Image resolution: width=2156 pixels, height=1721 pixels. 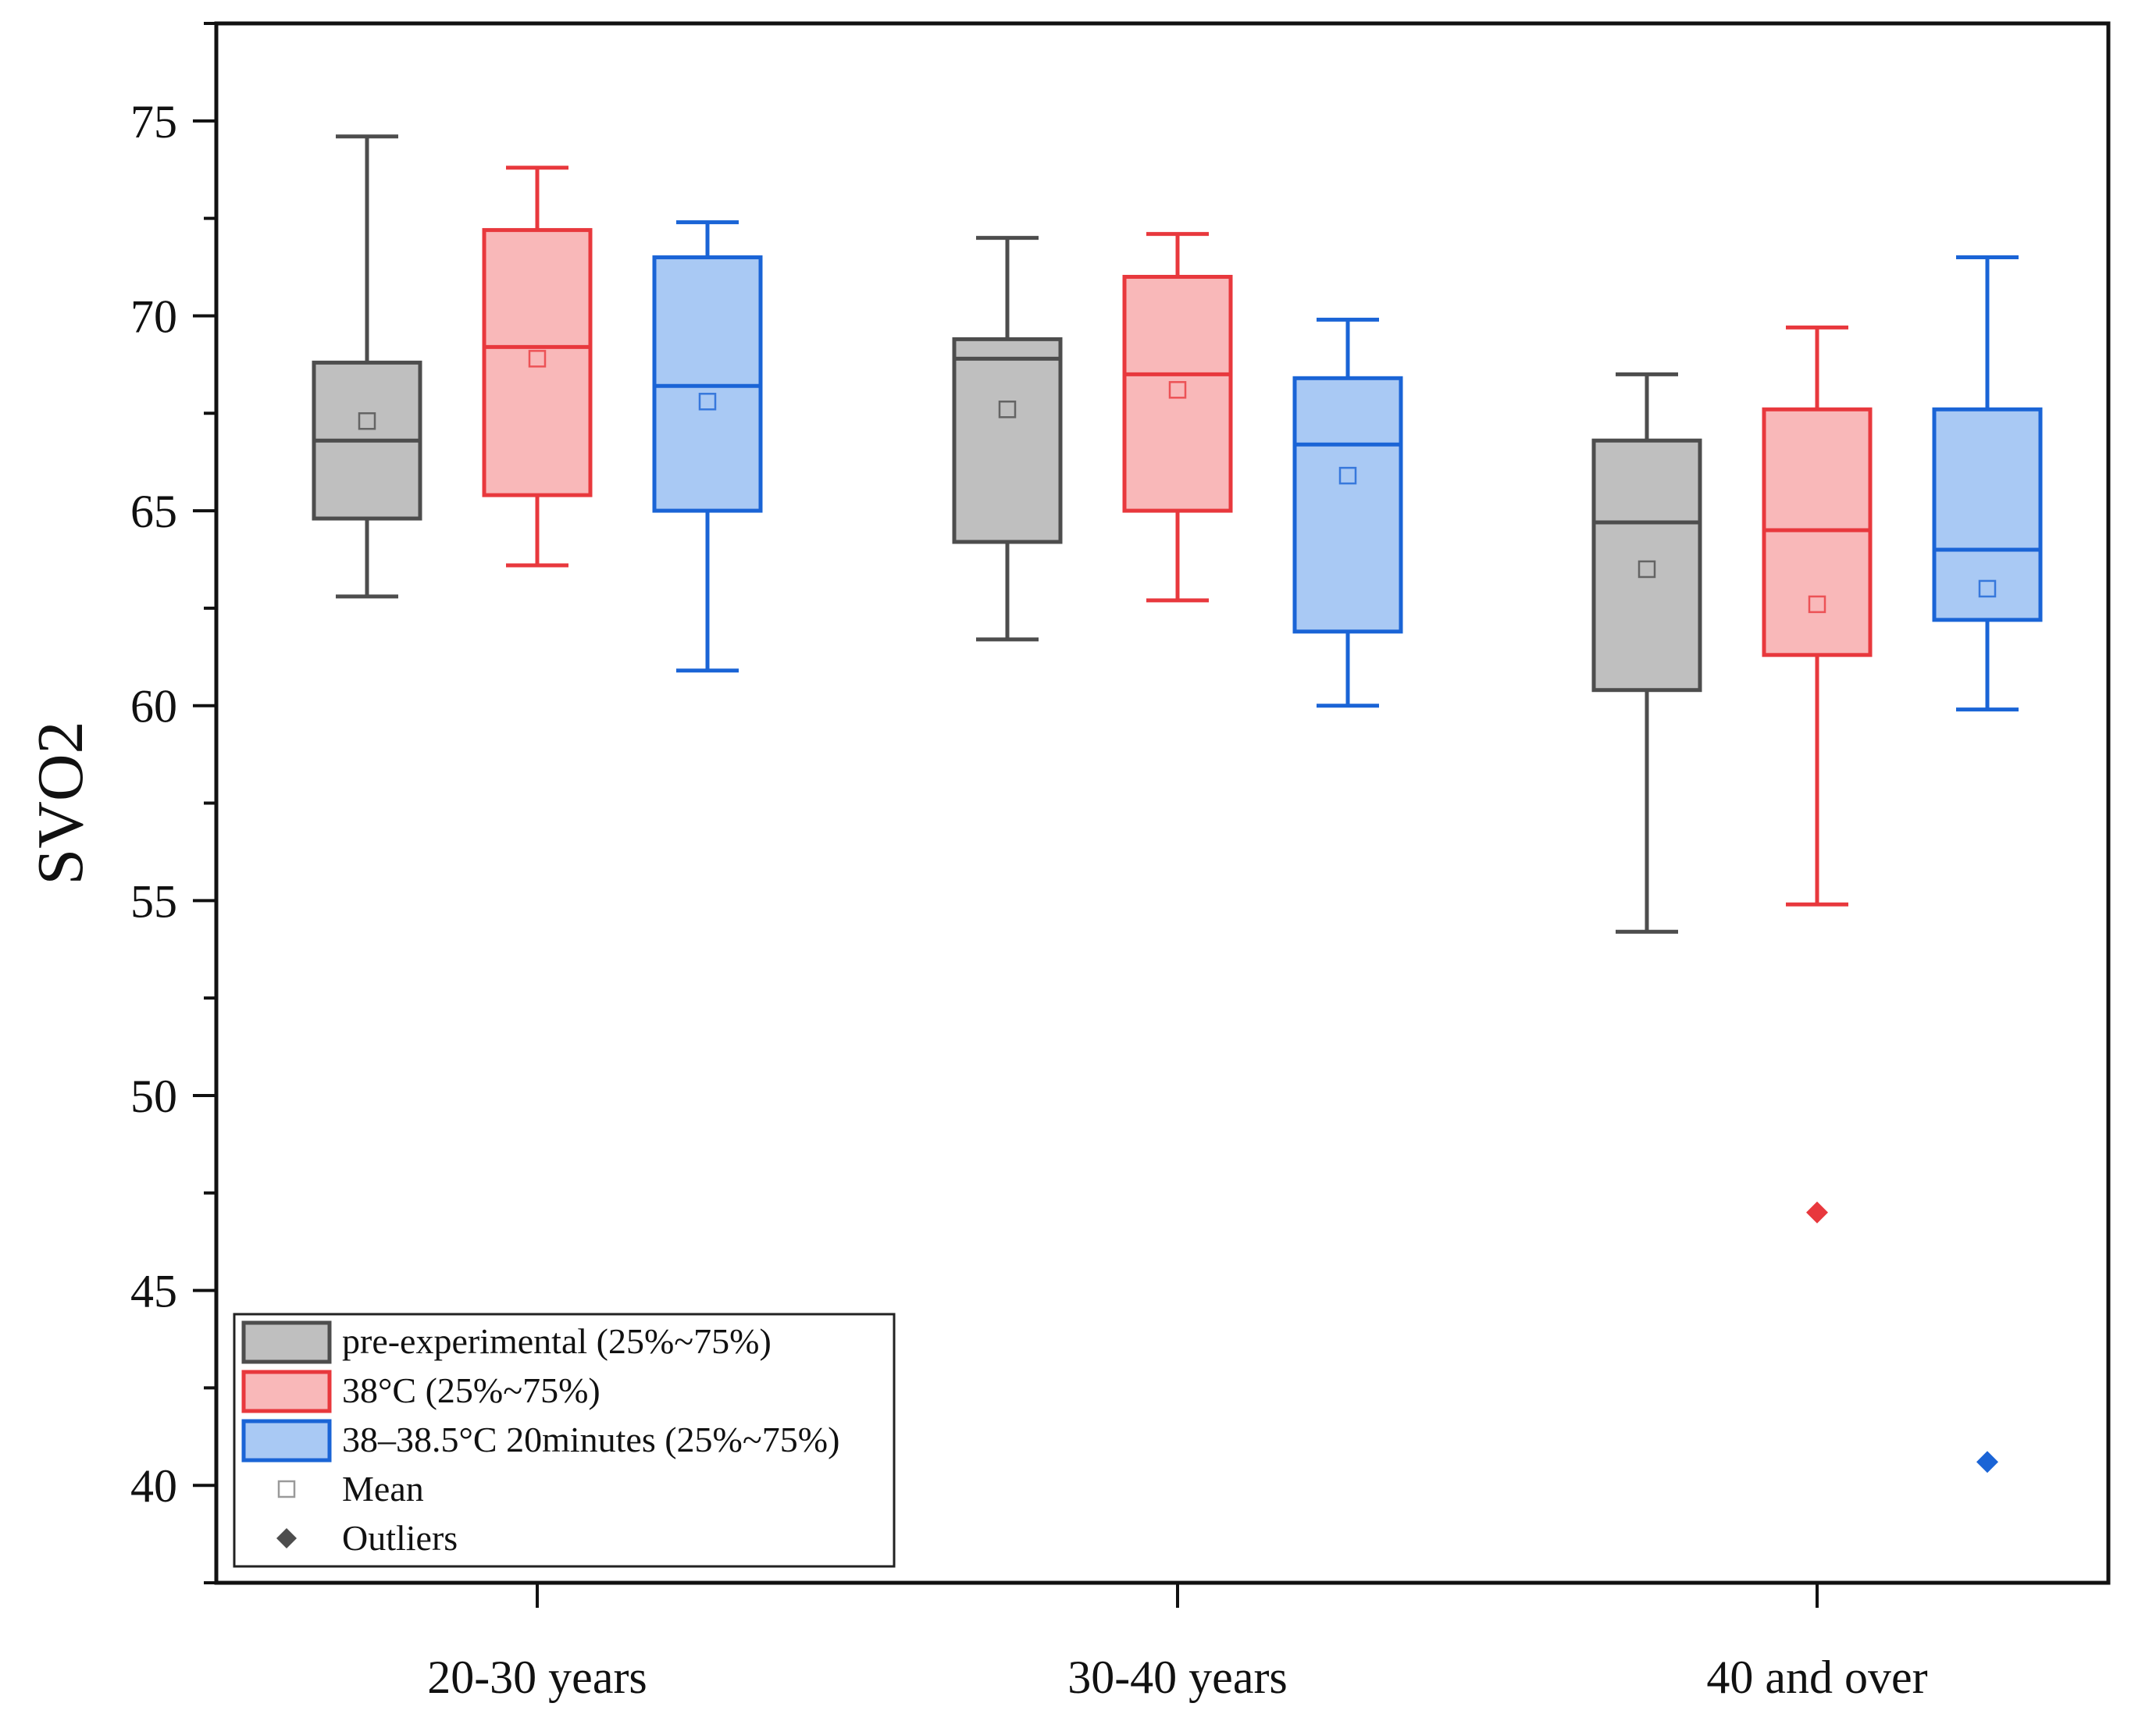 I want to click on legend-label: Mean, so click(x=383, y=1489).